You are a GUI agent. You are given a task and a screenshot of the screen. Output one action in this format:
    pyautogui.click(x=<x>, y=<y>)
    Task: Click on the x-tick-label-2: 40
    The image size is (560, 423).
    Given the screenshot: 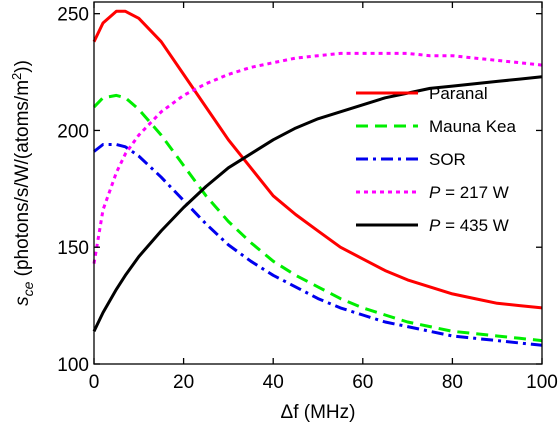 What is the action you would take?
    pyautogui.click(x=273, y=382)
    